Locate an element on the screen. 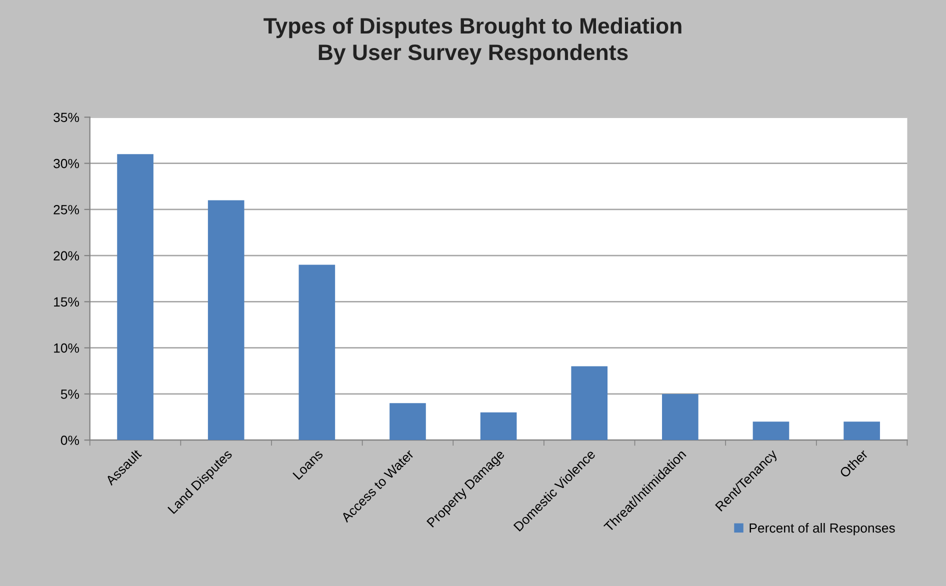  legend-label: Percent of all Responses is located at coordinates (822, 529).